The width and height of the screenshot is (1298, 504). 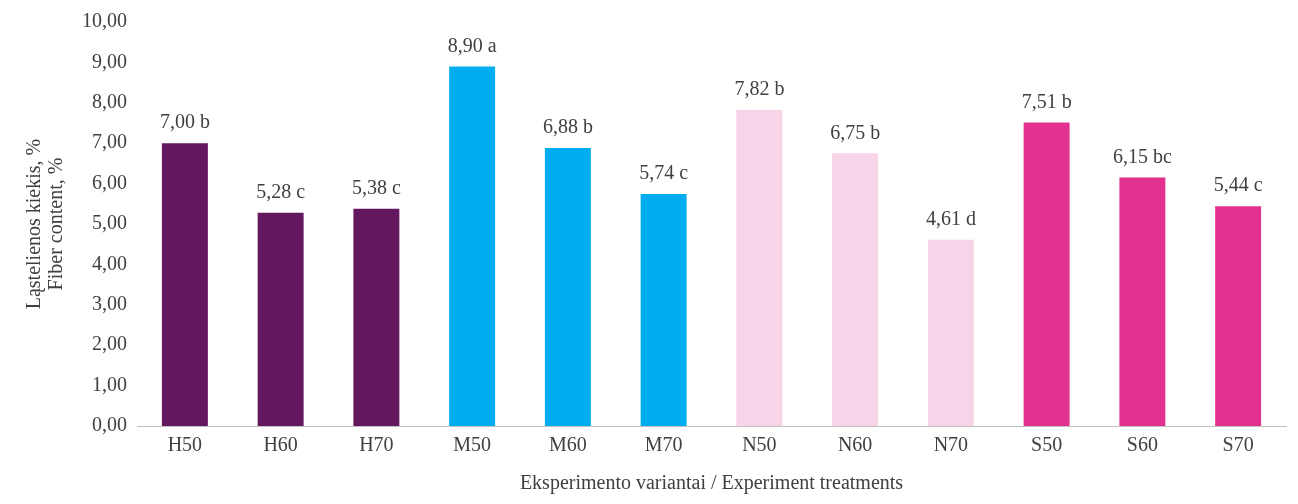 What do you see at coordinates (472, 444) in the screenshot?
I see `x-tick-label: M50` at bounding box center [472, 444].